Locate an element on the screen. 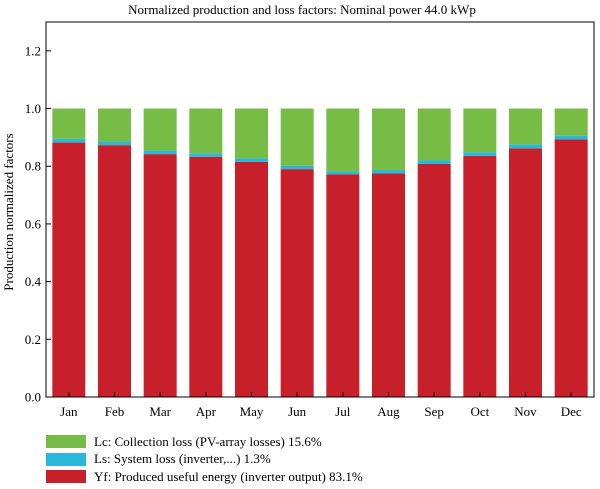 The height and width of the screenshot is (489, 600). y-axis: 0.0 0.2 0.4 0.6 0.8 1.0 1.2 is located at coordinates (38, 224).